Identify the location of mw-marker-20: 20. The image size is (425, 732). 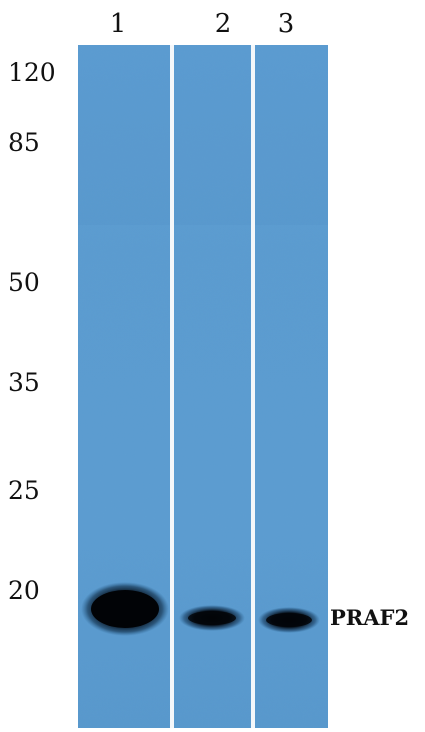
(24, 590).